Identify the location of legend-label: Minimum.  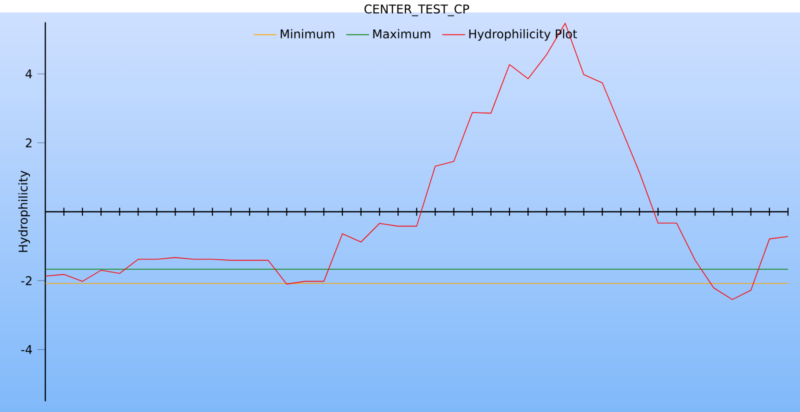
(307, 33).